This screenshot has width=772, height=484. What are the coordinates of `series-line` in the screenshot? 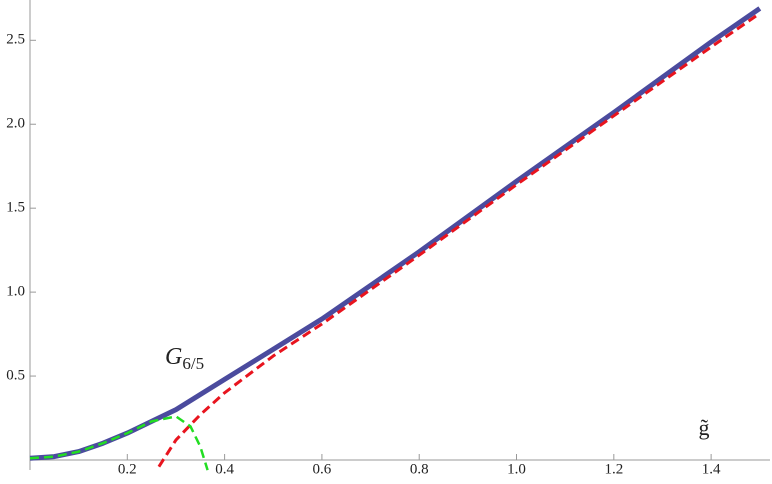 It's located at (119, 443).